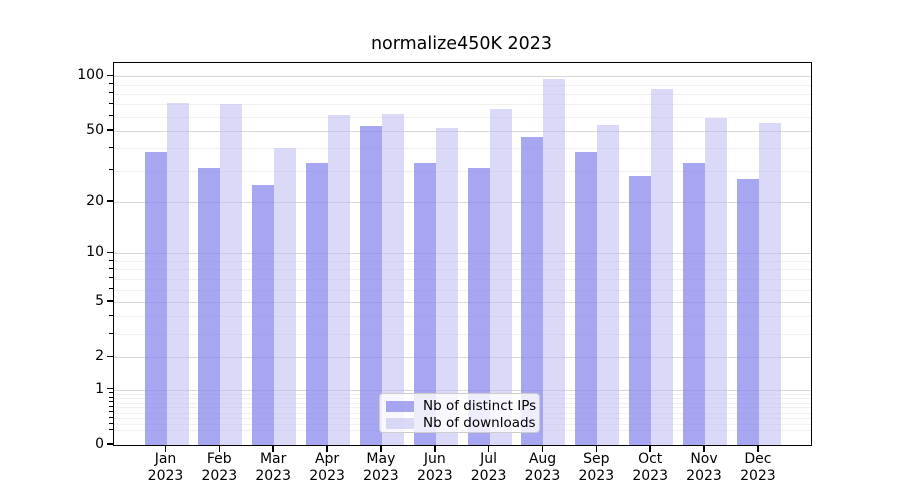 This screenshot has width=900, height=500. What do you see at coordinates (177, 274) in the screenshot?
I see `bar-downloads-jan` at bounding box center [177, 274].